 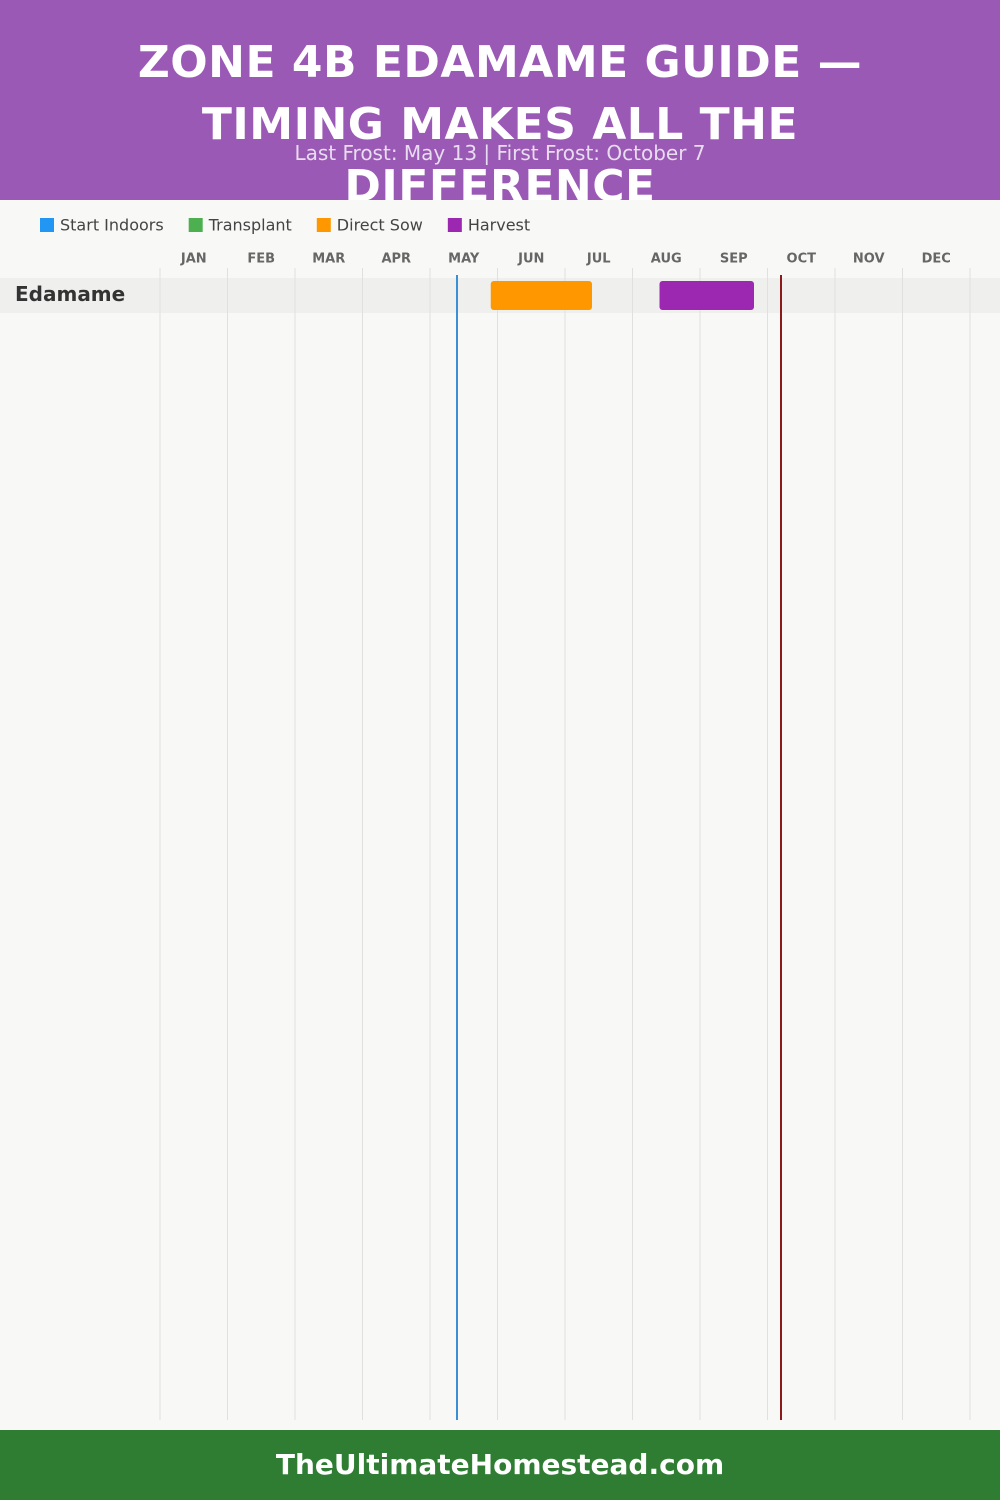 I want to click on month-label: NOV, so click(x=869, y=259).